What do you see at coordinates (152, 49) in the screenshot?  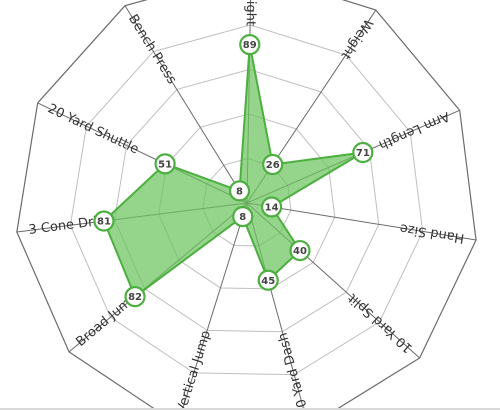 I see `axis-label: Bench Press` at bounding box center [152, 49].